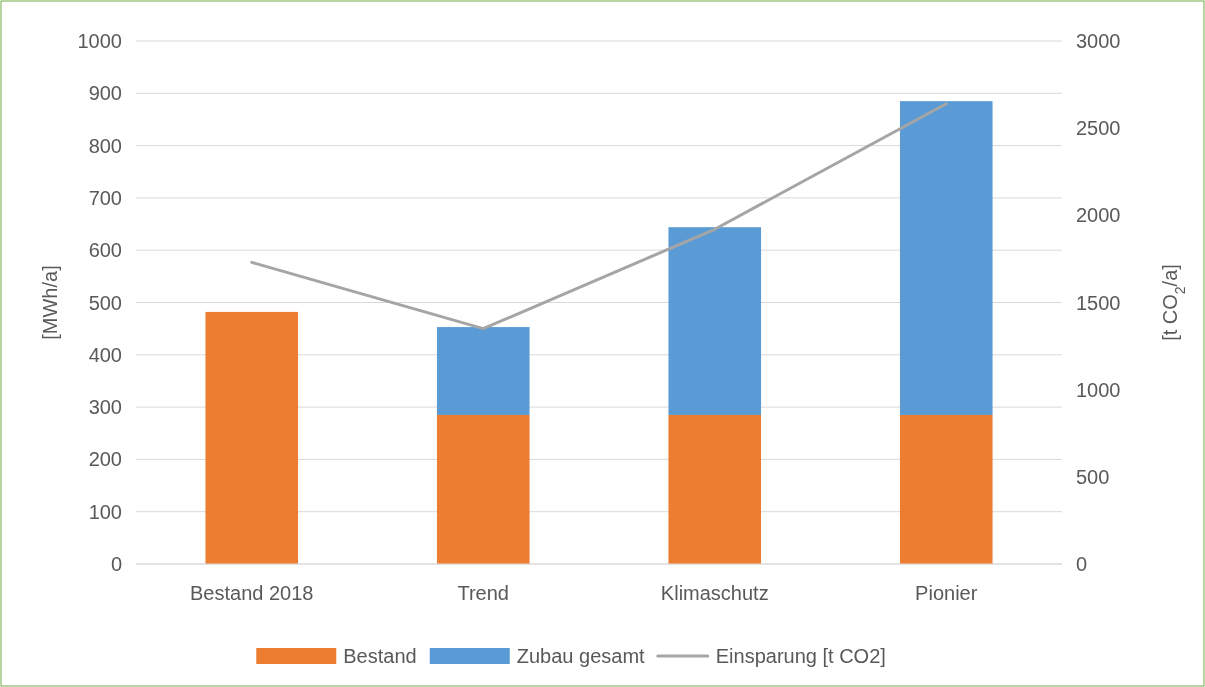 The height and width of the screenshot is (687, 1205). Describe the element at coordinates (105, 145) in the screenshot. I see `y-tick-label: 800` at that location.